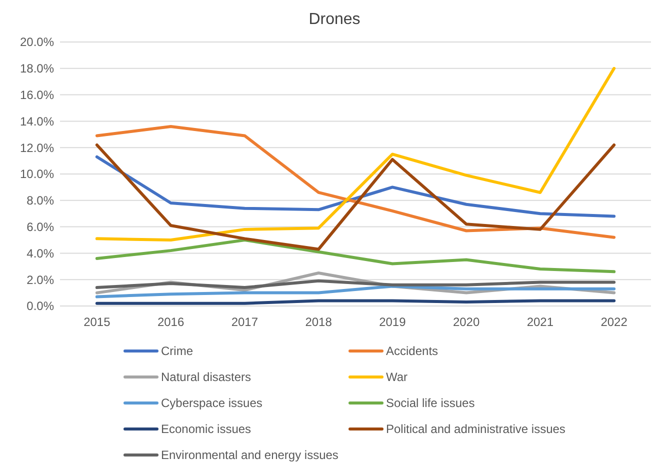  I want to click on legend-label: Political and administrative issues, so click(476, 429).